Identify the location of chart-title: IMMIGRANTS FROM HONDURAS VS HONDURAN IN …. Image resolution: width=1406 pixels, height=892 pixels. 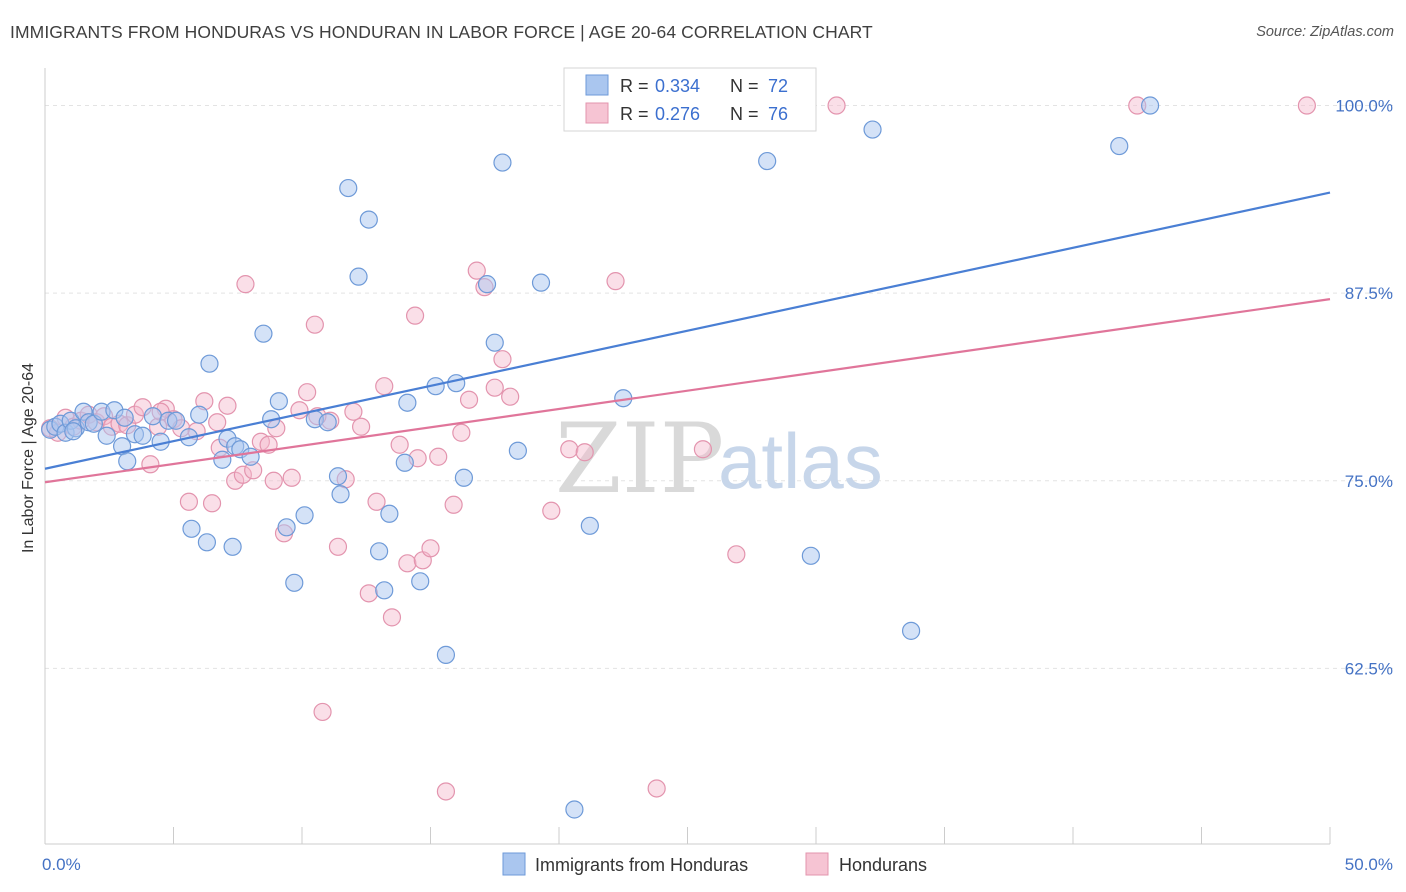
(441, 32).